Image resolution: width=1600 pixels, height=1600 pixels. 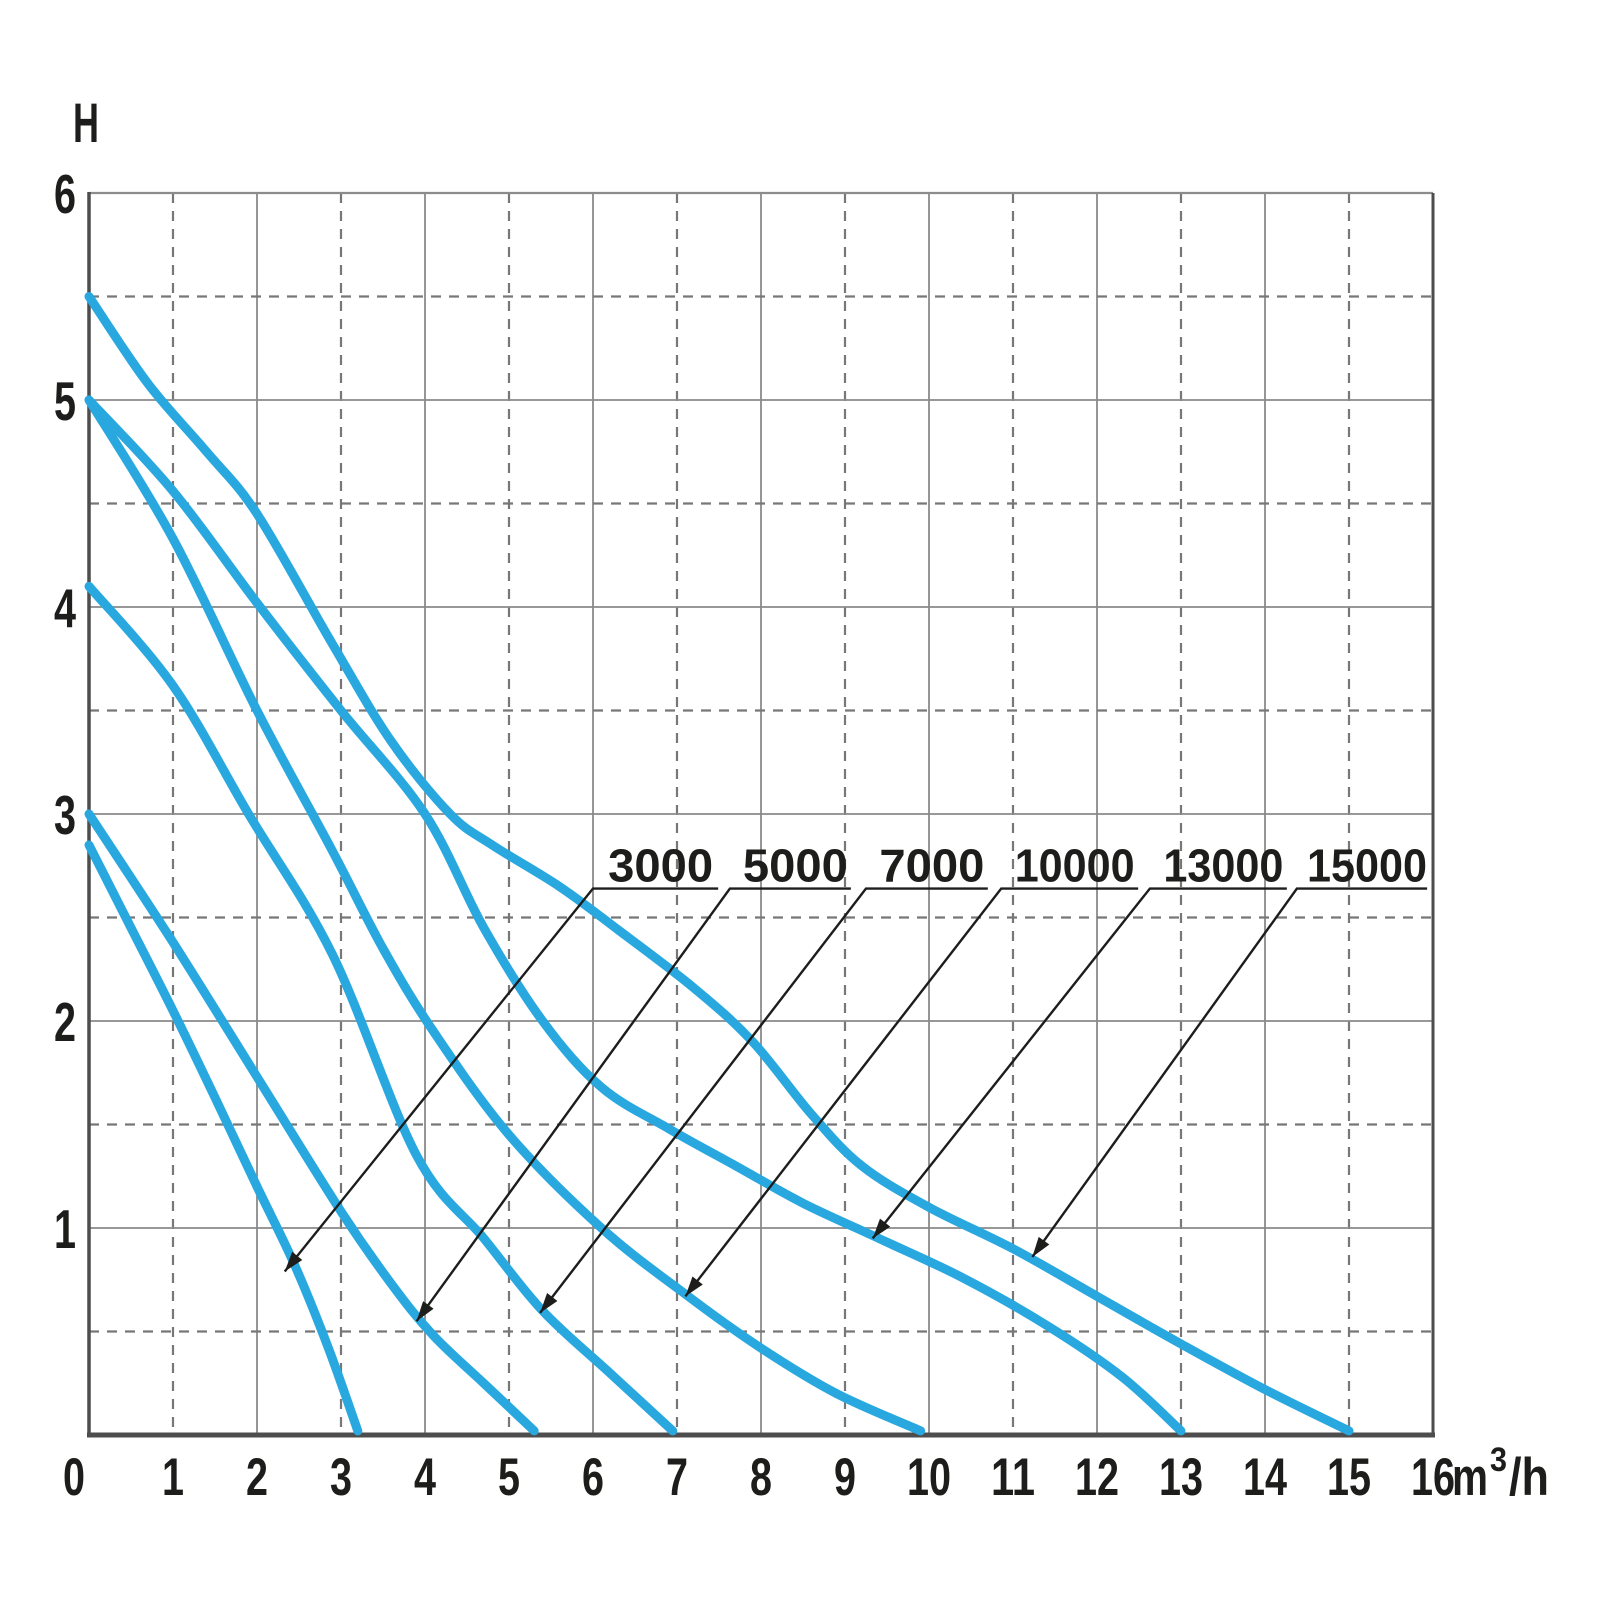 What do you see at coordinates (1498, 1460) in the screenshot?
I see `x-axis-unit-superscript: 3` at bounding box center [1498, 1460].